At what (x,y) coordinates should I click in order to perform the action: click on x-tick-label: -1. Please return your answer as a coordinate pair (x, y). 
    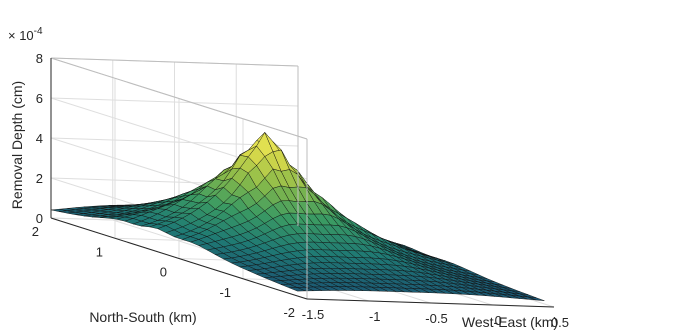
    Looking at the image, I should click on (375, 316).